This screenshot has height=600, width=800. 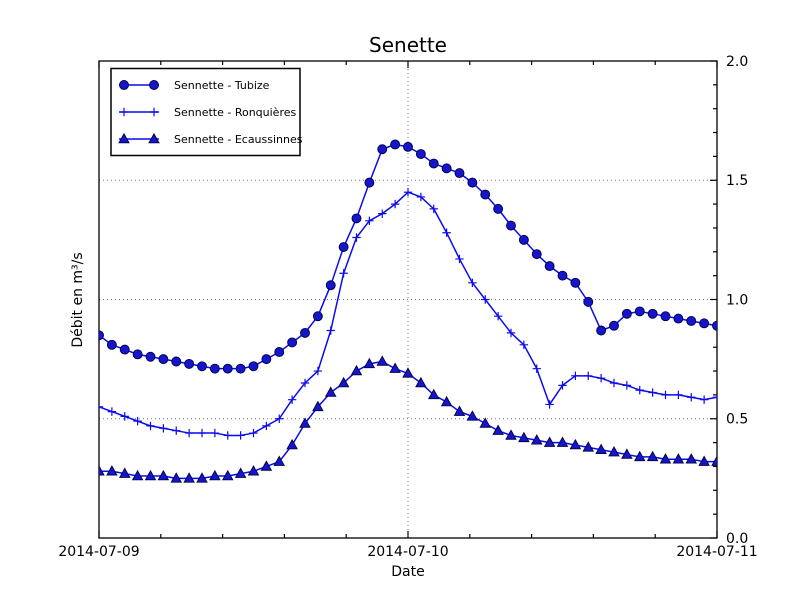 I want to click on legend-label: Sennette - Tubize, so click(x=222, y=85).